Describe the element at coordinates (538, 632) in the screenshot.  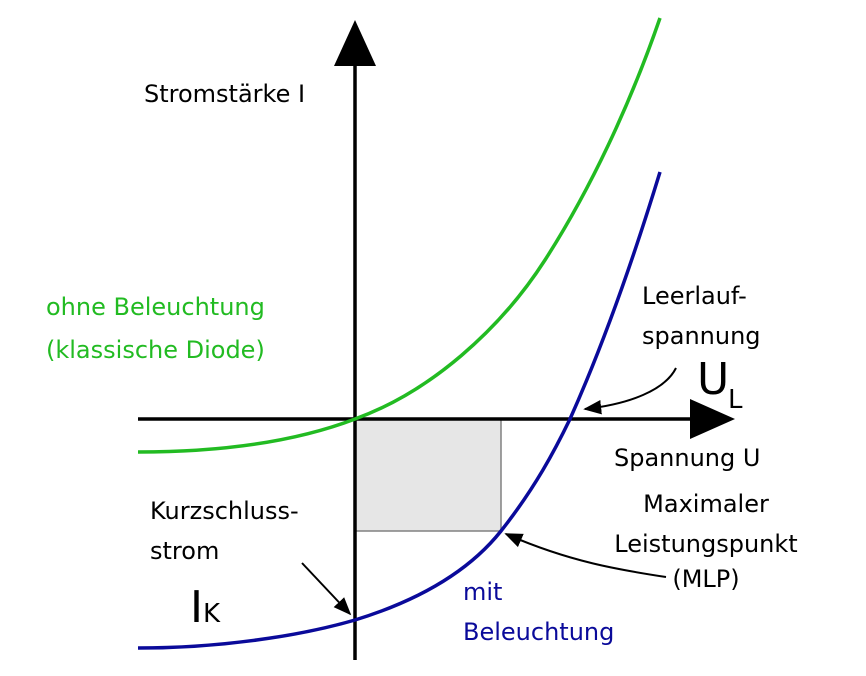
I see `light-curve-label-line2: Beleuchtung` at that location.